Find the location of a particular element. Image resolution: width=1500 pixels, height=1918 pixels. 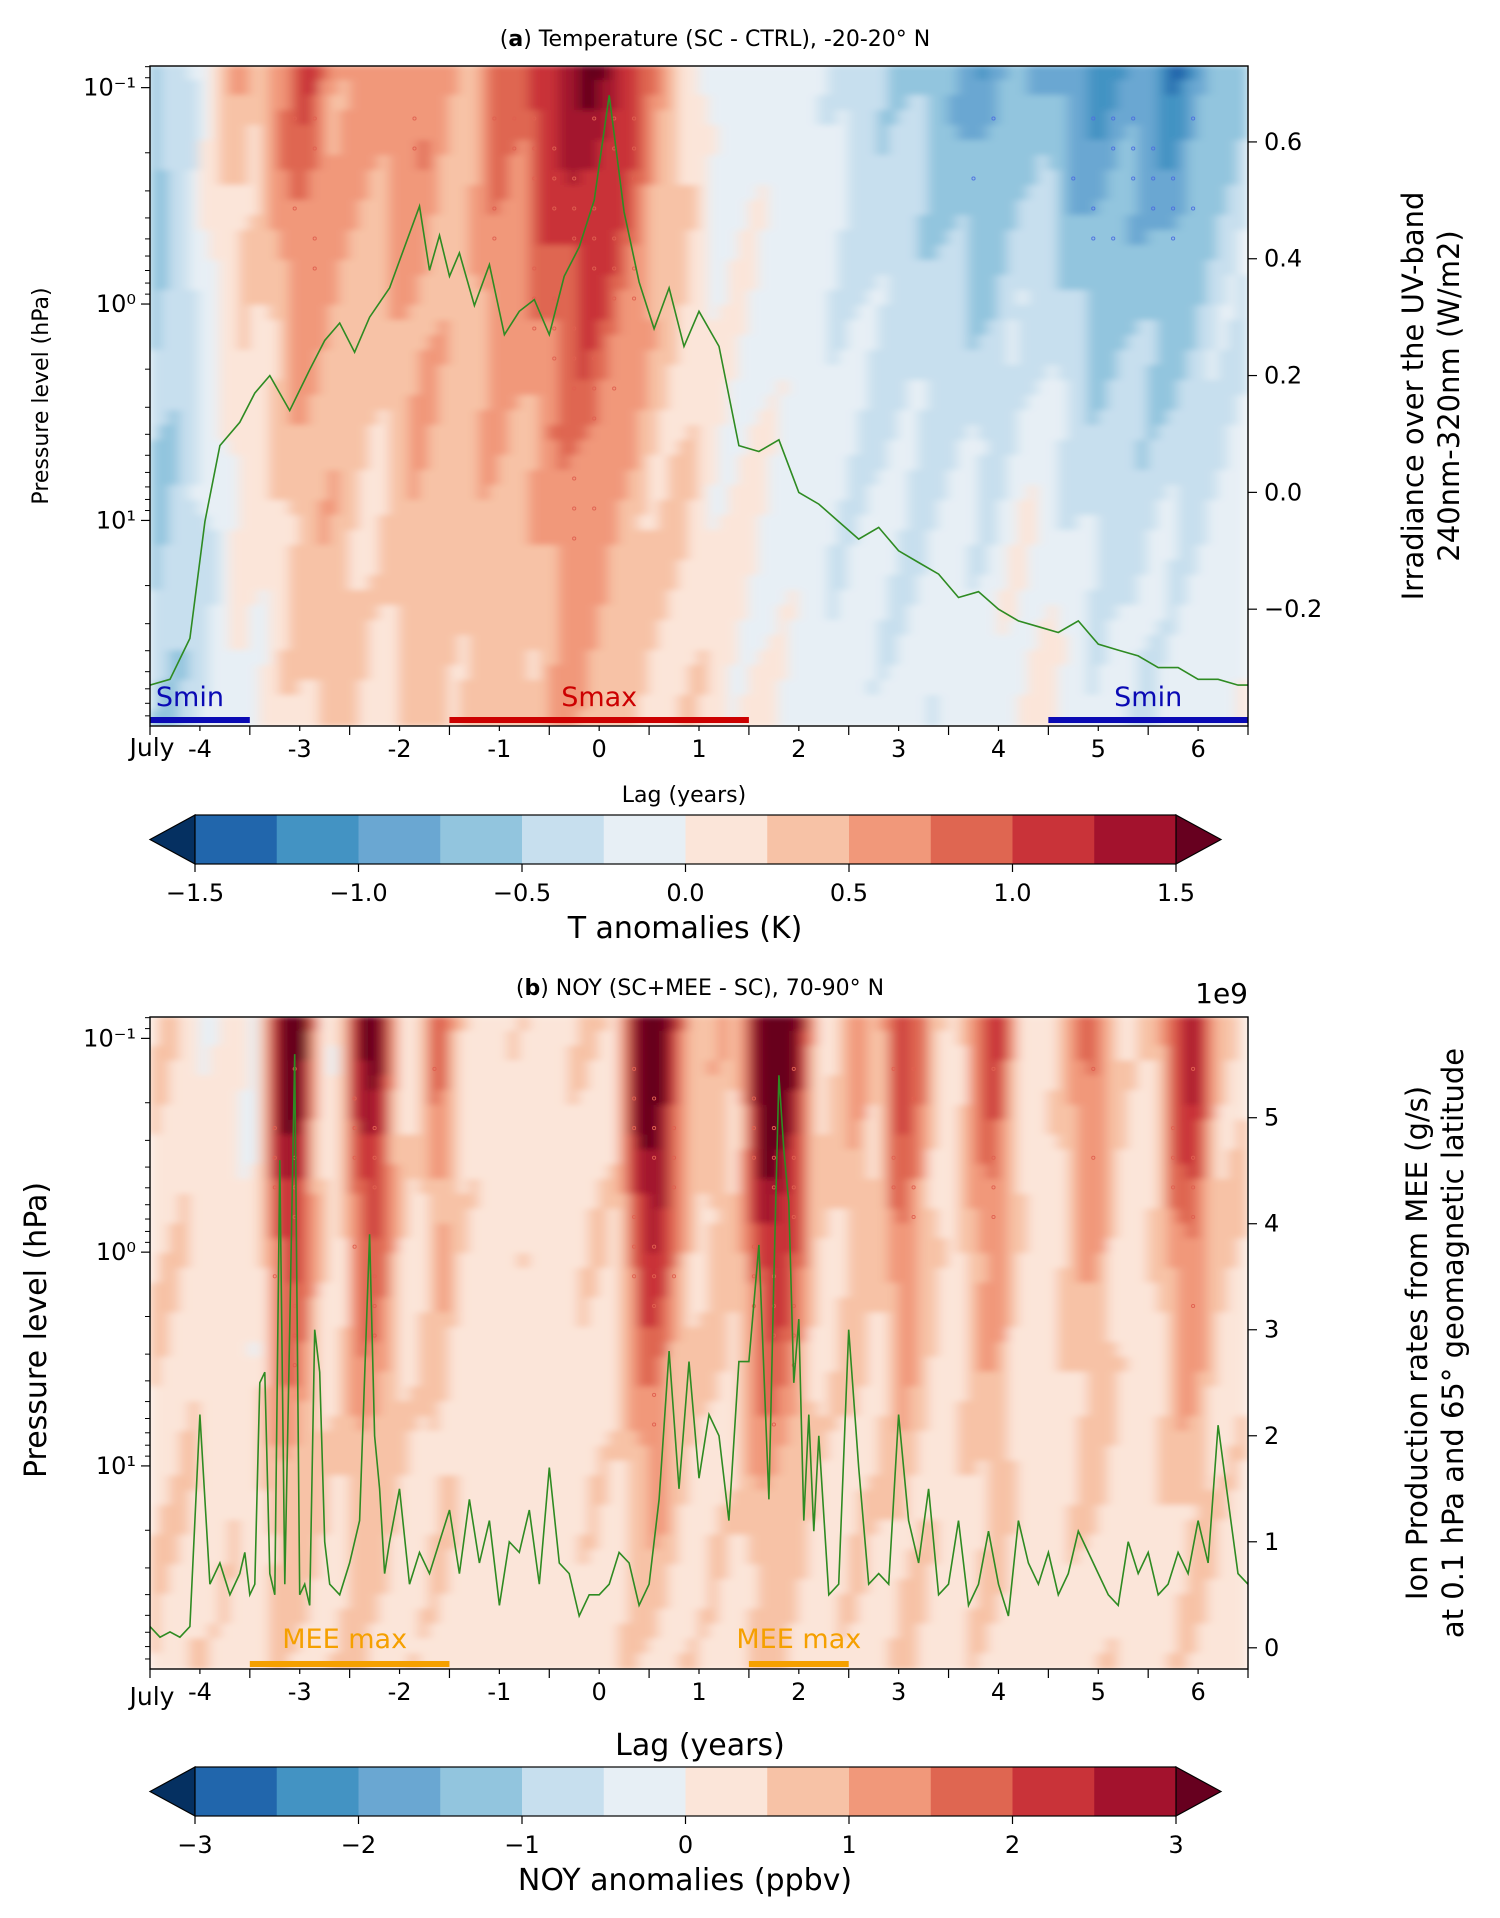

panel-a-title: (a) Temperature (SC - CTRL), -20-20° N is located at coordinates (715, 39).